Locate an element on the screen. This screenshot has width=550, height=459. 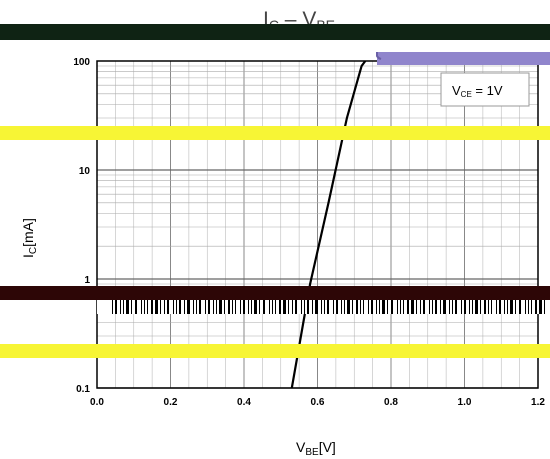
legend: VCE = 1V is located at coordinates (485, 89).